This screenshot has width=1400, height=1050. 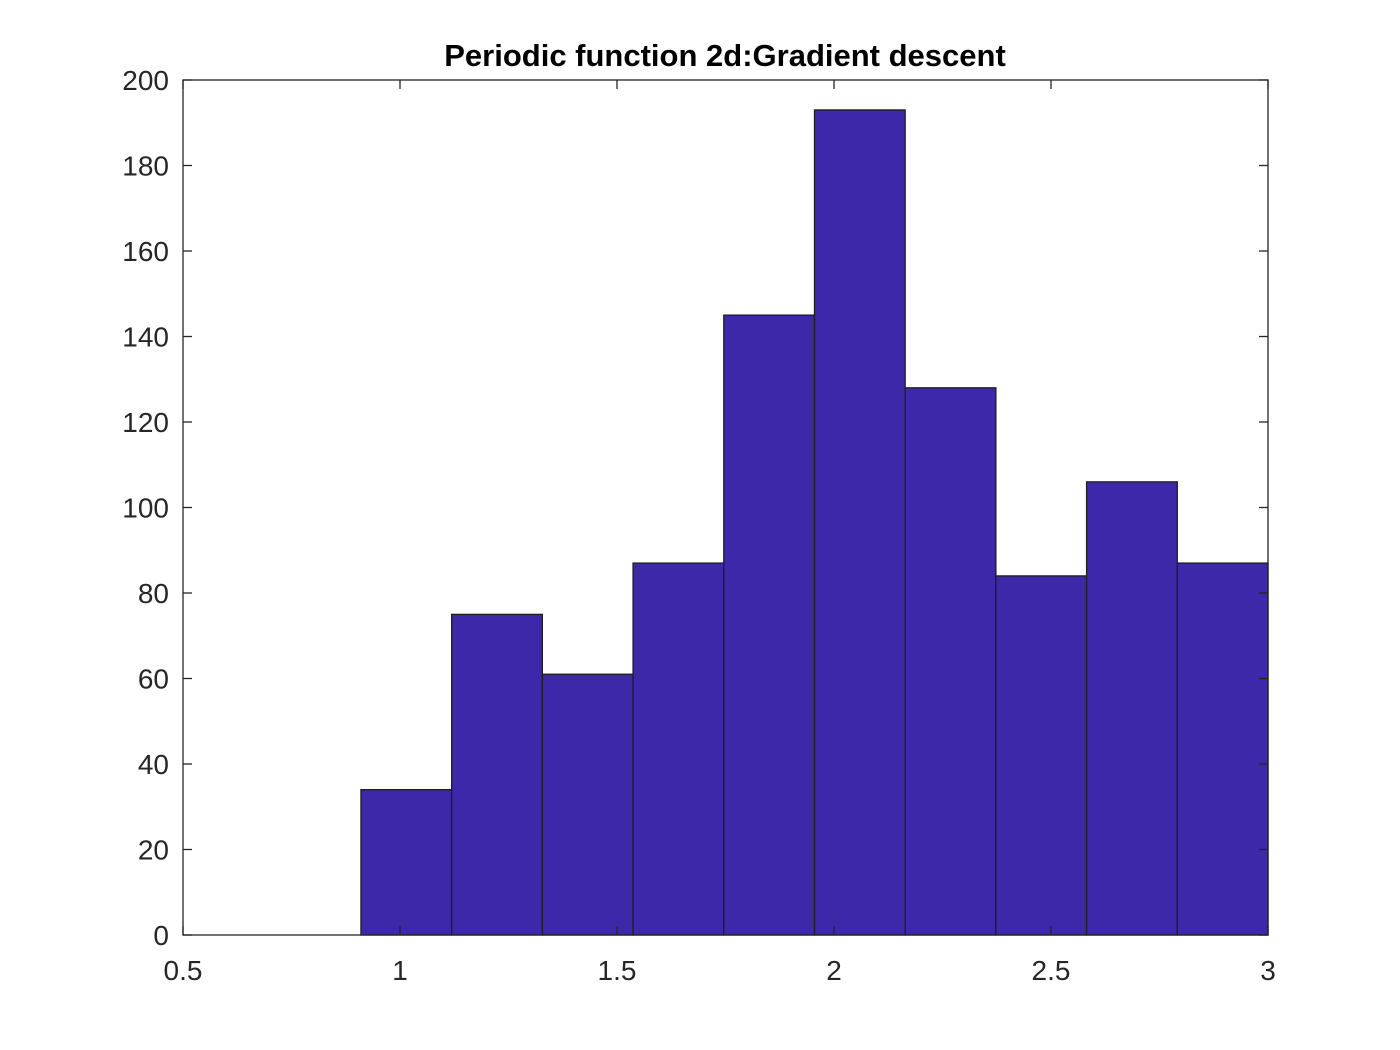 I want to click on y-tick-label: 40, so click(x=153, y=764).